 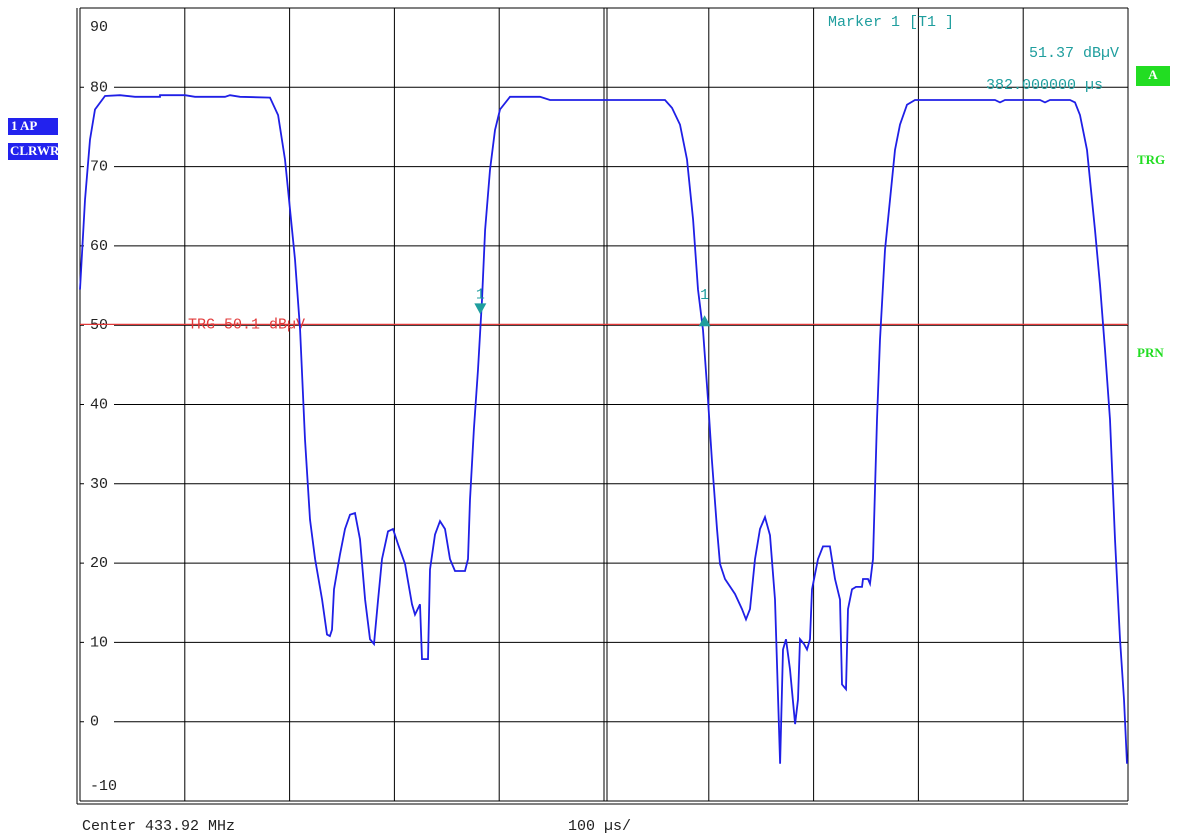 I want to click on time-per-division: 100 µs/, so click(x=599, y=826).